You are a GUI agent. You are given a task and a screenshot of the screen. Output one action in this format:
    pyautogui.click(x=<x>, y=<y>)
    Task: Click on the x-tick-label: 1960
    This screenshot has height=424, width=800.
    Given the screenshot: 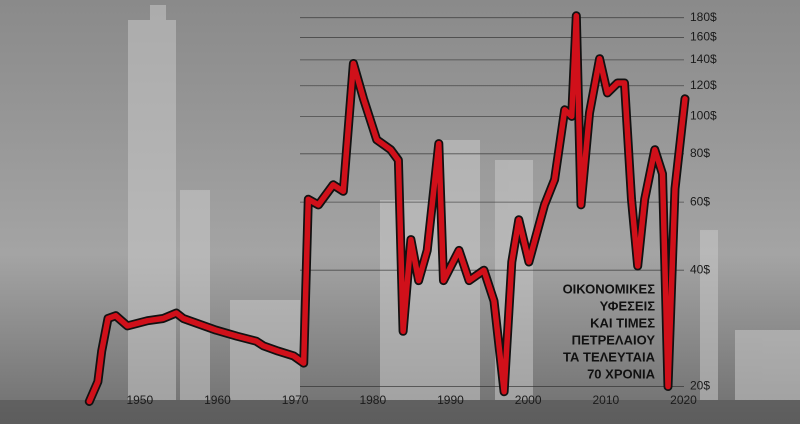 What is the action you would take?
    pyautogui.click(x=217, y=400)
    